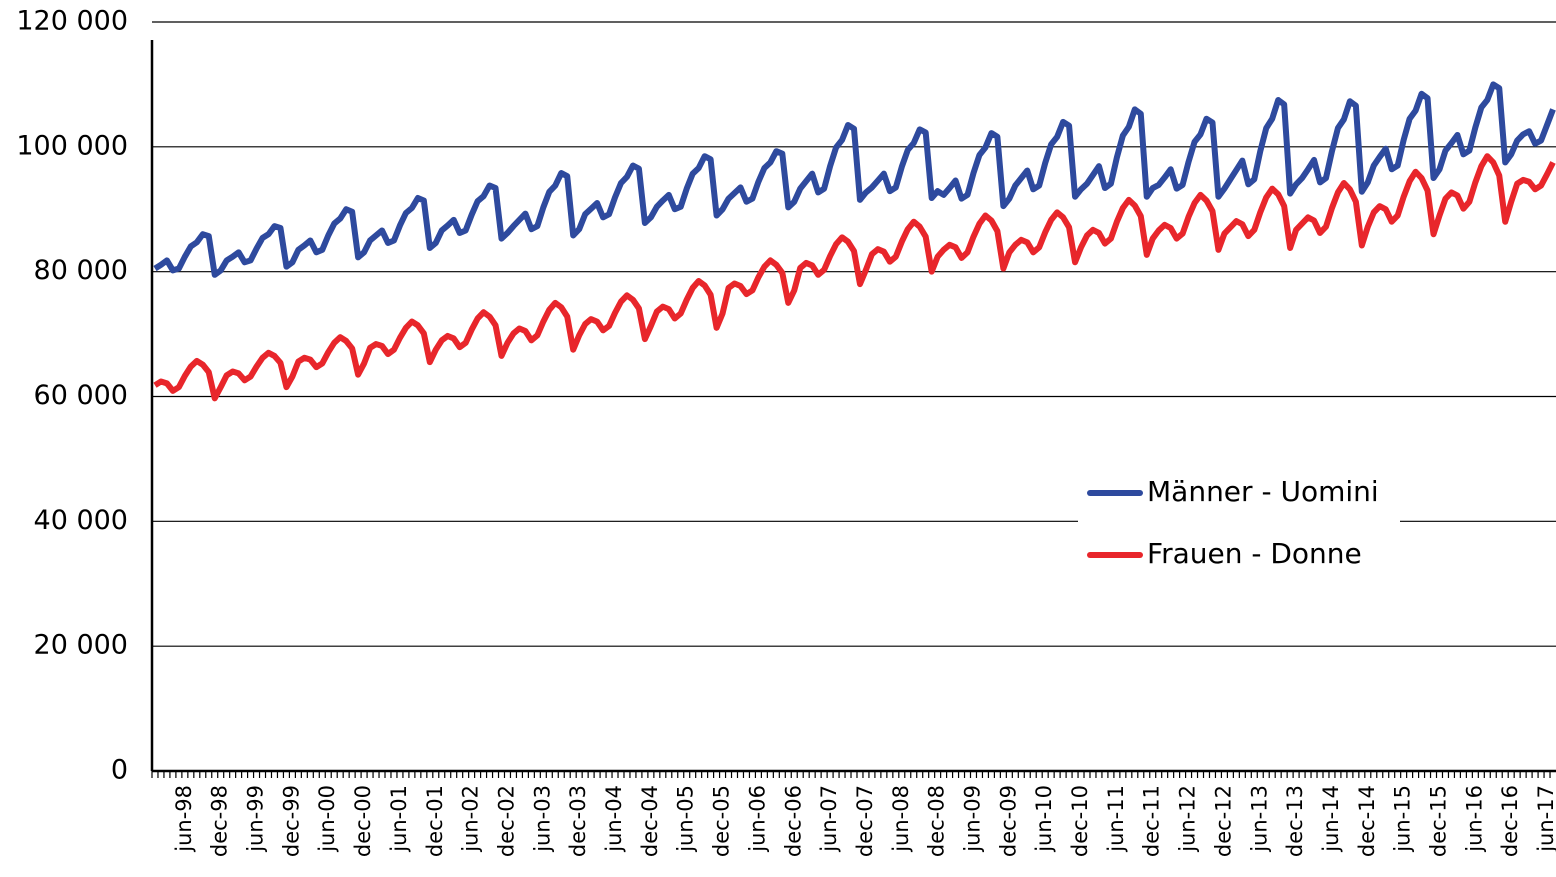  I want to click on legend-label: Frauen - Donne, so click(1254, 553).